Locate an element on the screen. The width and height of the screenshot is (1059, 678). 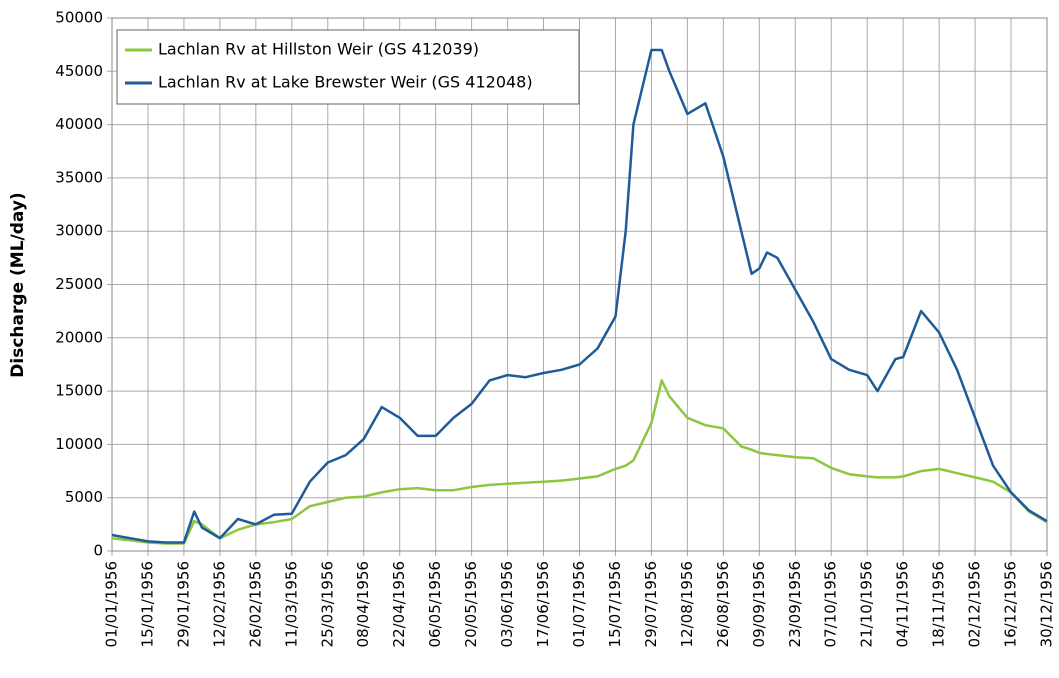
x-tick-label: 12/08/1956 is located at coordinates (687, 604).